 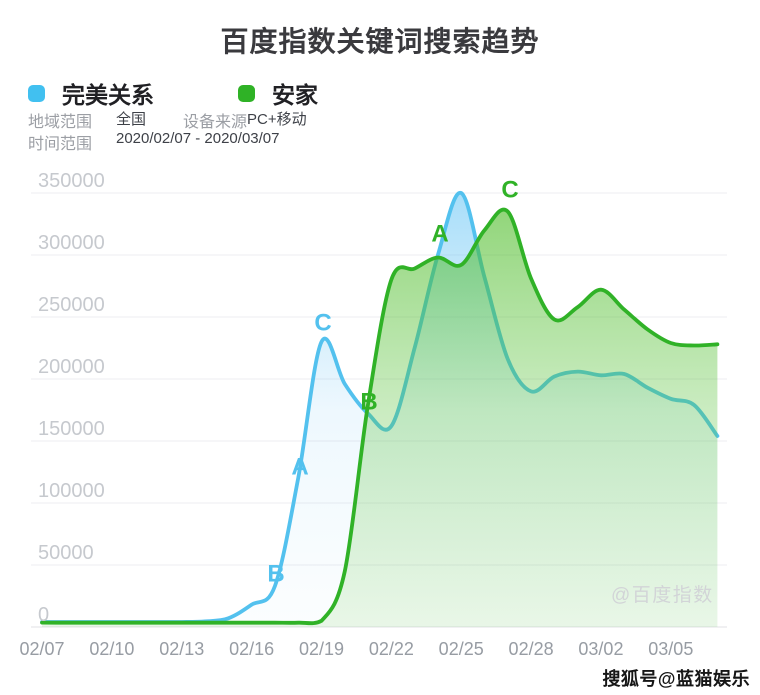 What do you see at coordinates (71, 367) in the screenshot?
I see `y-axis-label-200000: 200000` at bounding box center [71, 367].